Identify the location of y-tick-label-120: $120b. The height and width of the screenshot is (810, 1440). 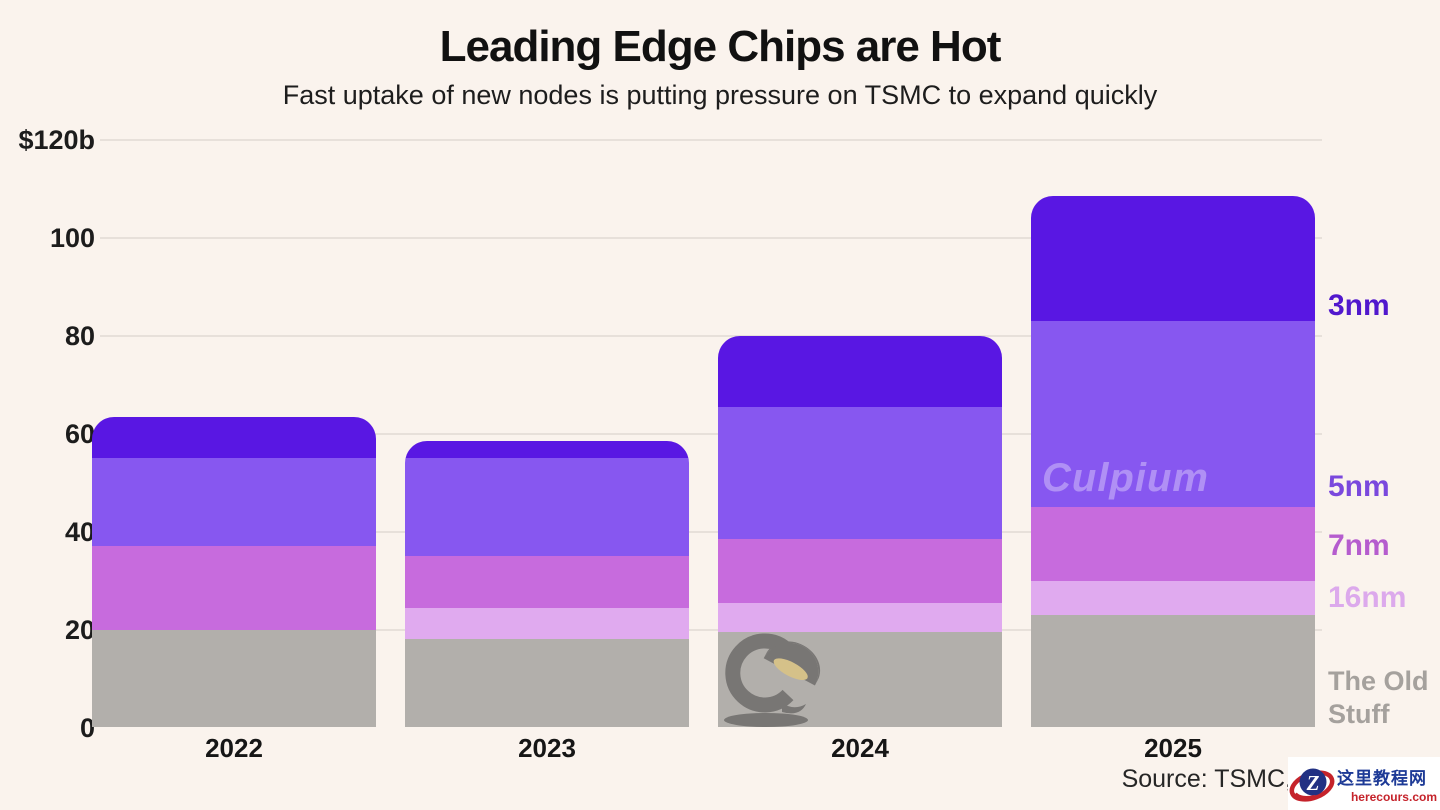
(56, 140).